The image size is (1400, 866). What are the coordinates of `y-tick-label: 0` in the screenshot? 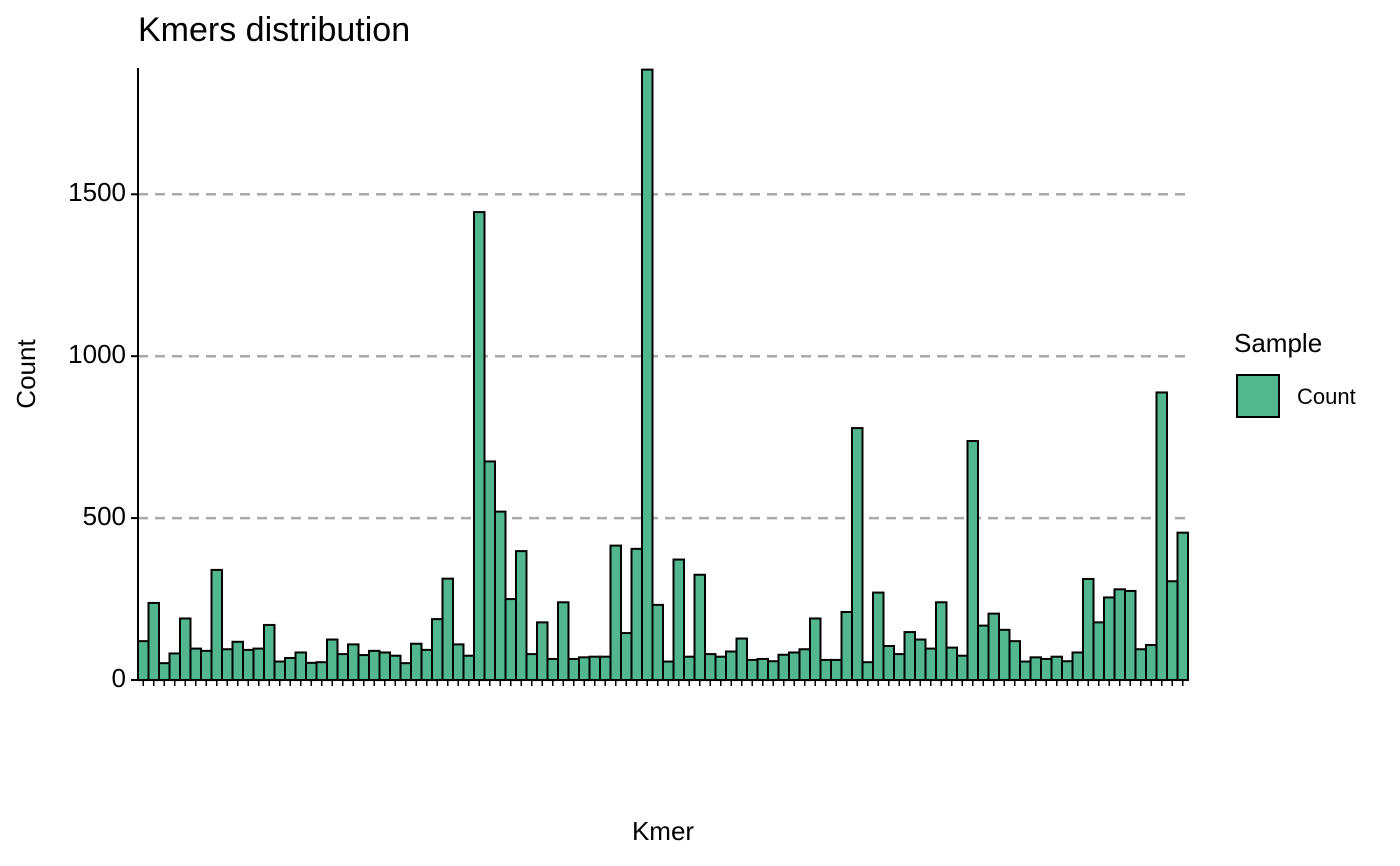 It's located at (119, 678).